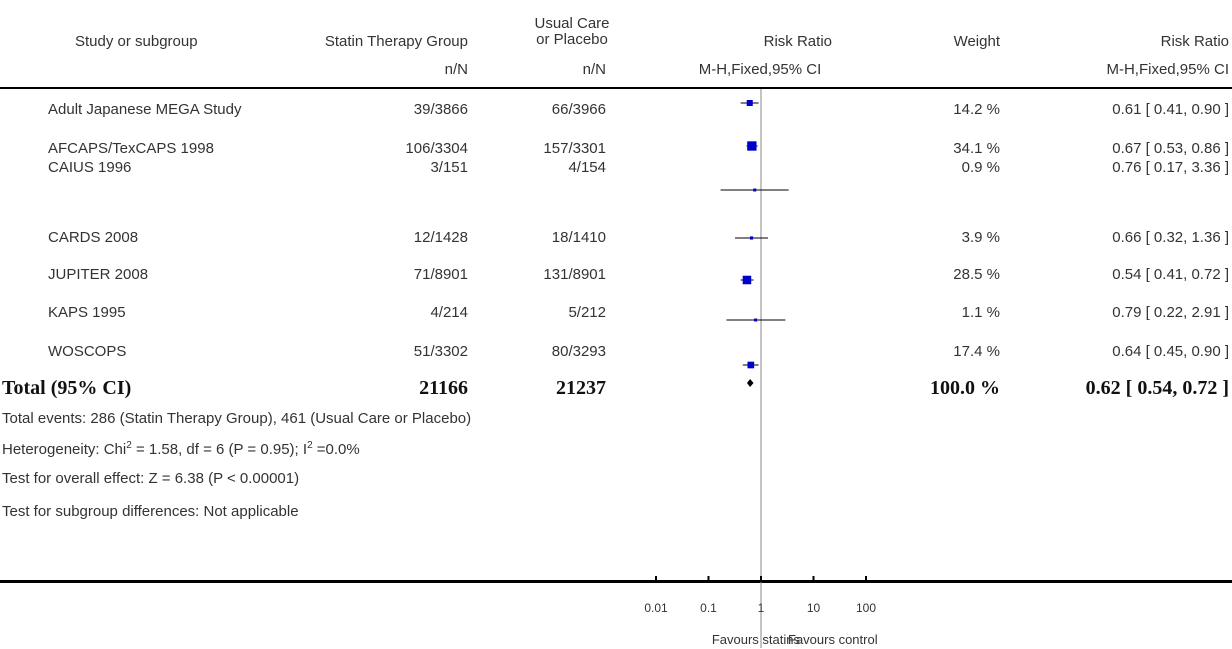  What do you see at coordinates (572, 23) in the screenshot?
I see `header-usual-line1: Usual Care` at bounding box center [572, 23].